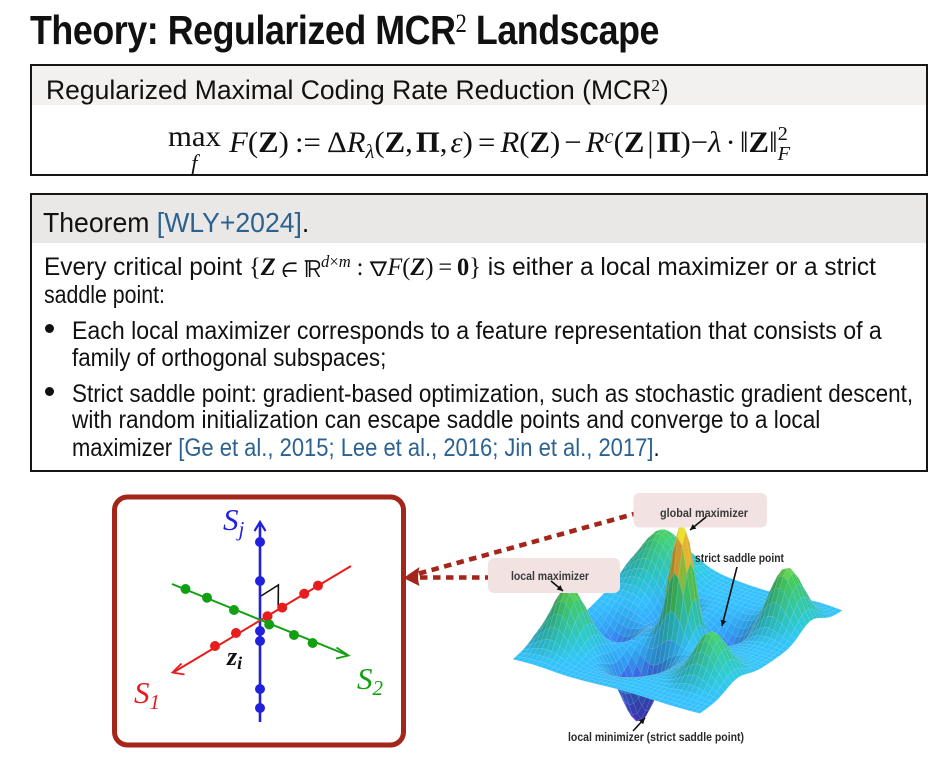 The height and width of the screenshot is (763, 952). What do you see at coordinates (739, 559) in the screenshot?
I see `svg-text: strict saddle point` at bounding box center [739, 559].